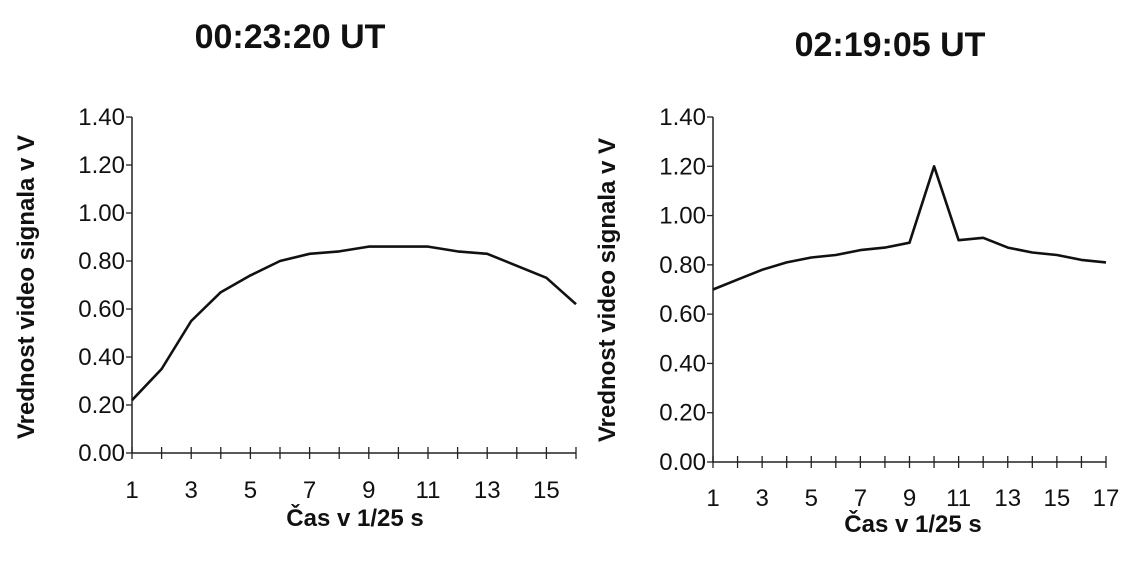  Describe the element at coordinates (1106, 498) in the screenshot. I see `x-tick-label: 17` at that location.